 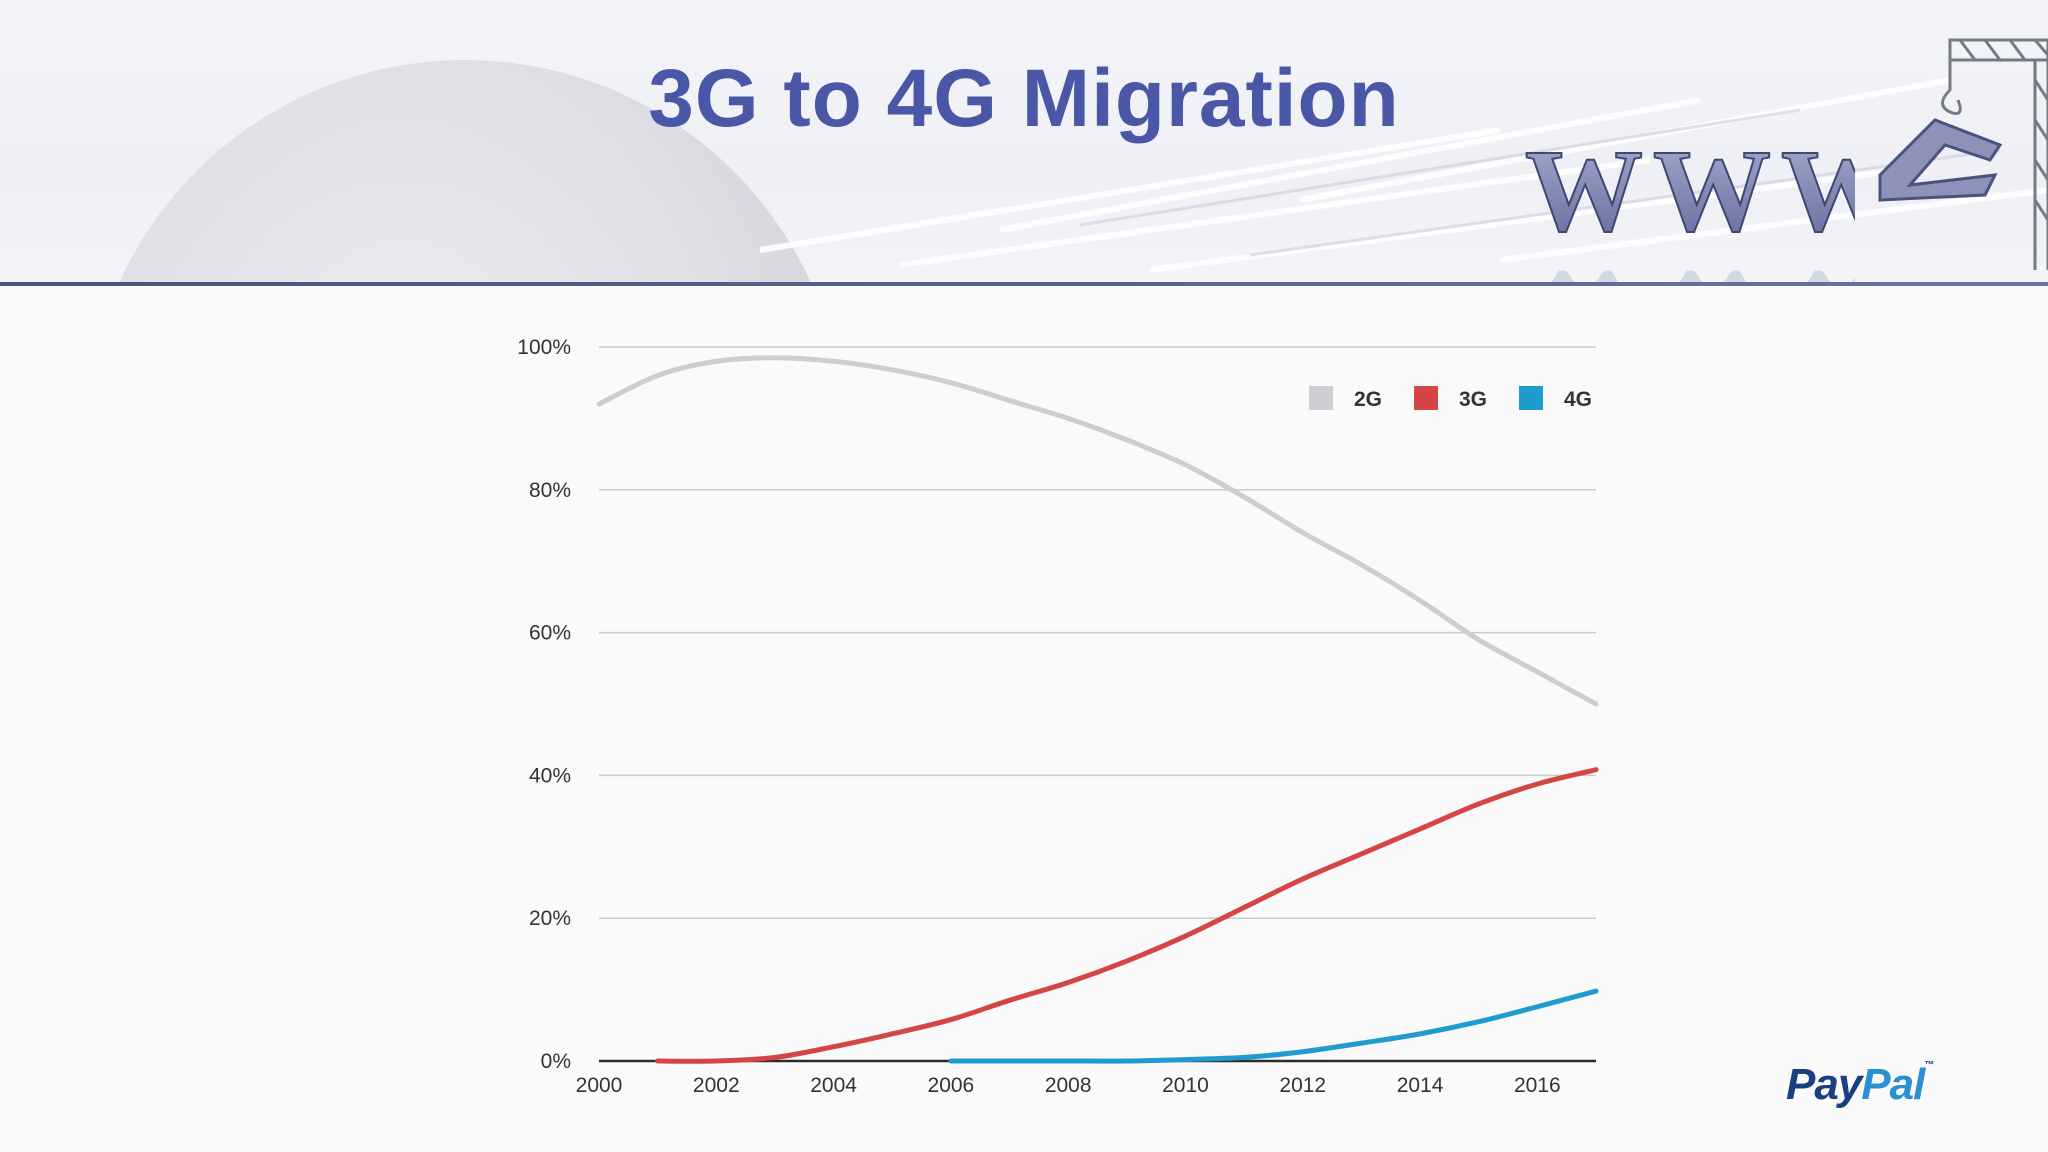 What do you see at coordinates (1368, 399) in the screenshot?
I see `legend-label-2g: 2G` at bounding box center [1368, 399].